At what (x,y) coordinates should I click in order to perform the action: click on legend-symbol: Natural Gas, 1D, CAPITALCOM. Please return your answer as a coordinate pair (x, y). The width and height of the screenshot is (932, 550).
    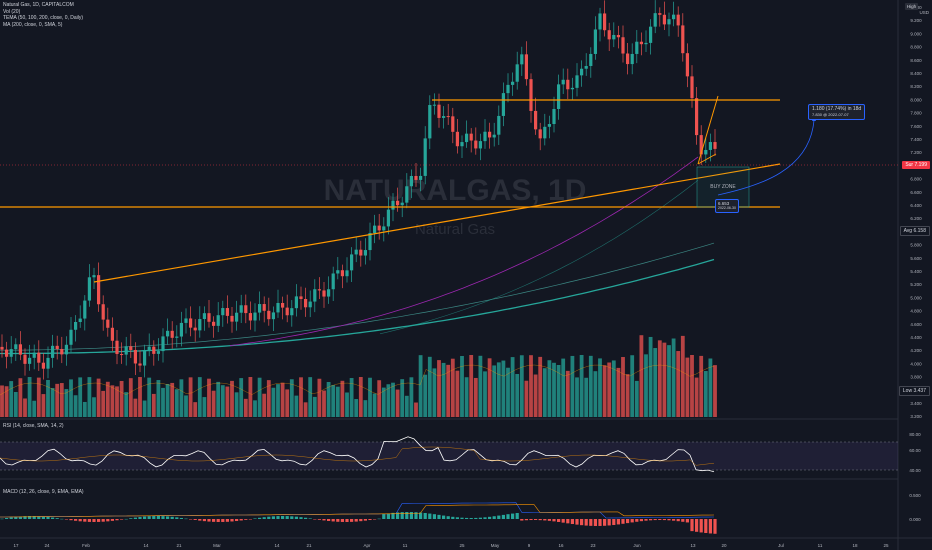
    Looking at the image, I should click on (38, 5).